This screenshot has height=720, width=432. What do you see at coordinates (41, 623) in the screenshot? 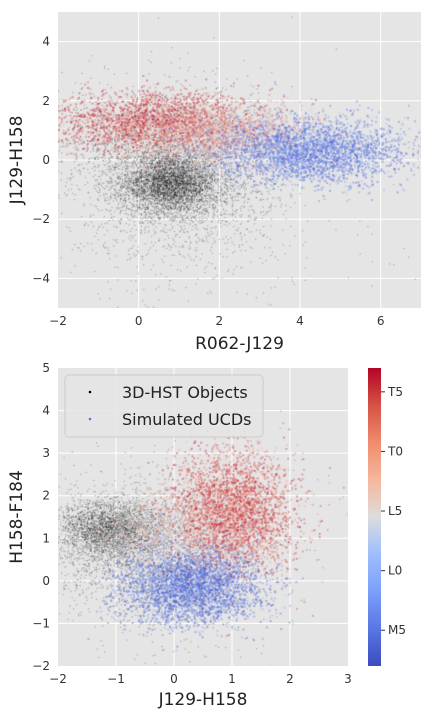
I see `y-tick-label: −1` at bounding box center [41, 623].